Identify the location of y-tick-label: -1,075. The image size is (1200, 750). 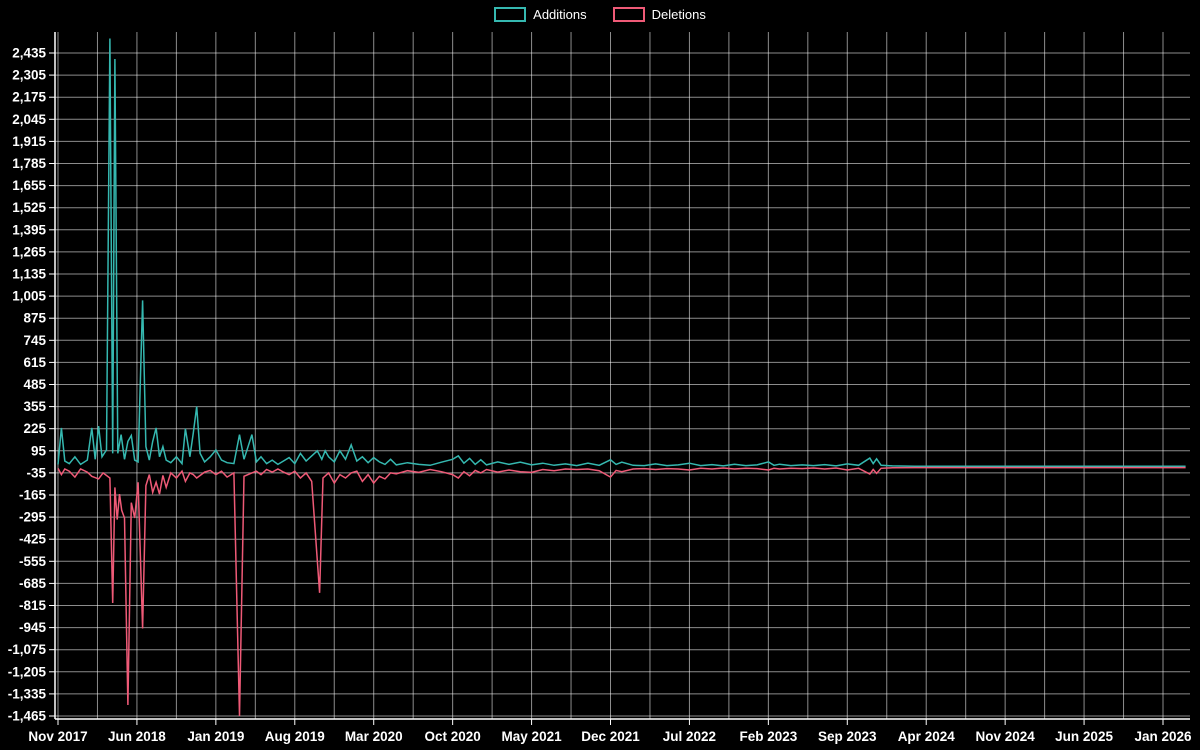
(27, 649).